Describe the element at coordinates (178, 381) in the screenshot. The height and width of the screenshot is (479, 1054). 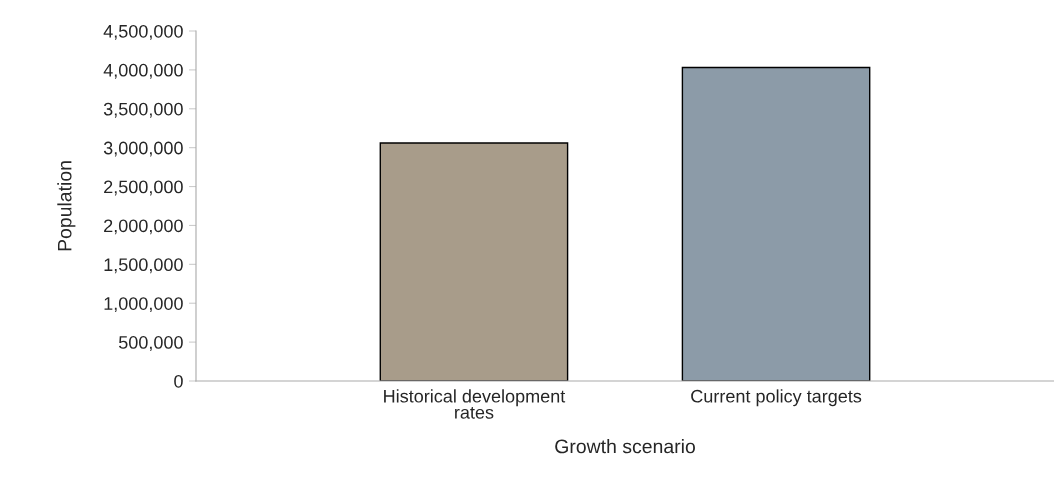
I see `y-tick-label: 0` at that location.